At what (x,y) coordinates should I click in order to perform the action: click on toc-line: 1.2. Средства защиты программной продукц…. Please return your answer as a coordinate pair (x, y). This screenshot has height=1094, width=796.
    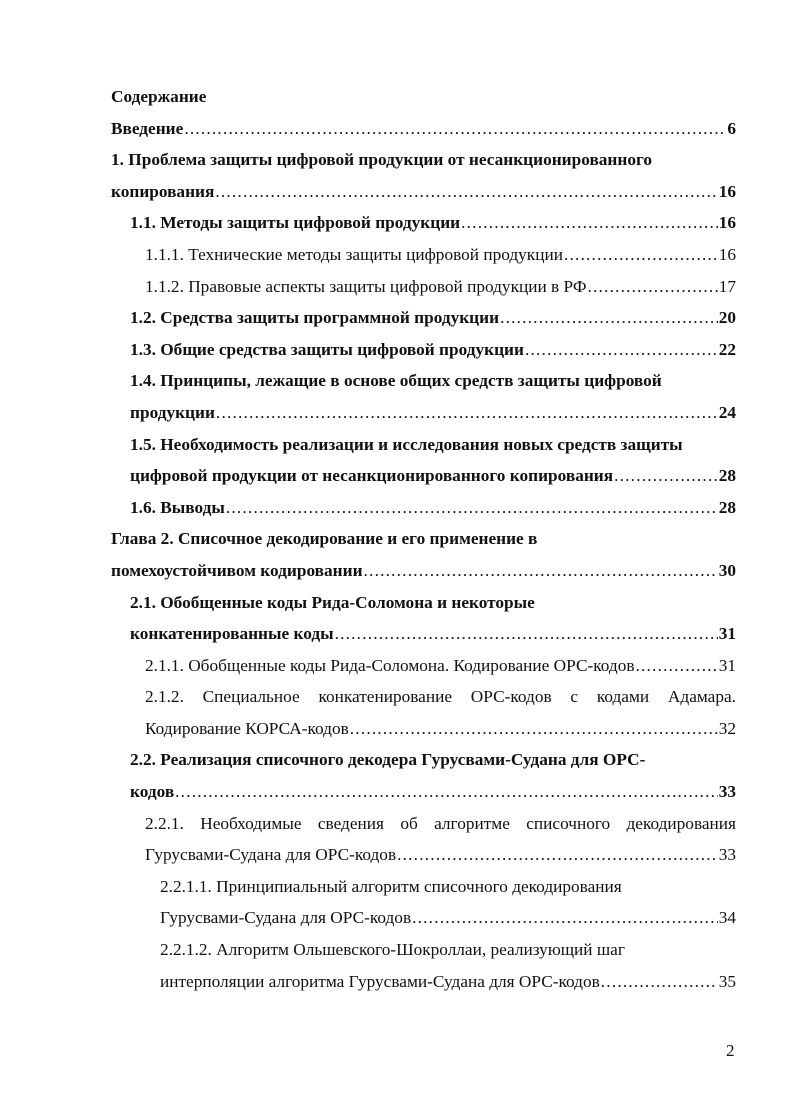
    Looking at the image, I should click on (423, 318).